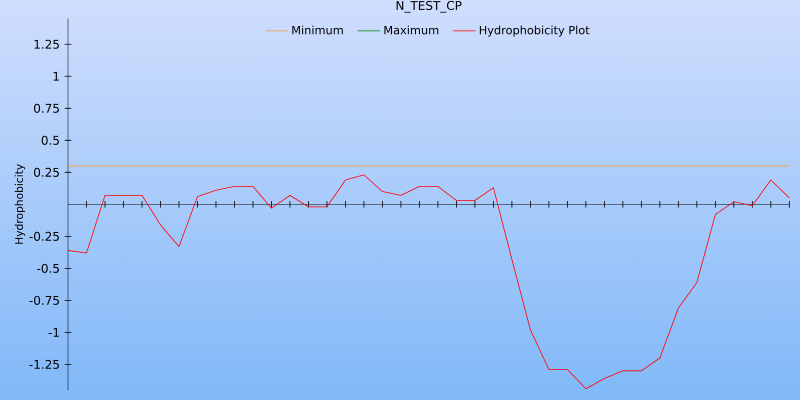 The height and width of the screenshot is (400, 800). What do you see at coordinates (50, 140) in the screenshot?
I see `y-tick-label: 0.5` at bounding box center [50, 140].